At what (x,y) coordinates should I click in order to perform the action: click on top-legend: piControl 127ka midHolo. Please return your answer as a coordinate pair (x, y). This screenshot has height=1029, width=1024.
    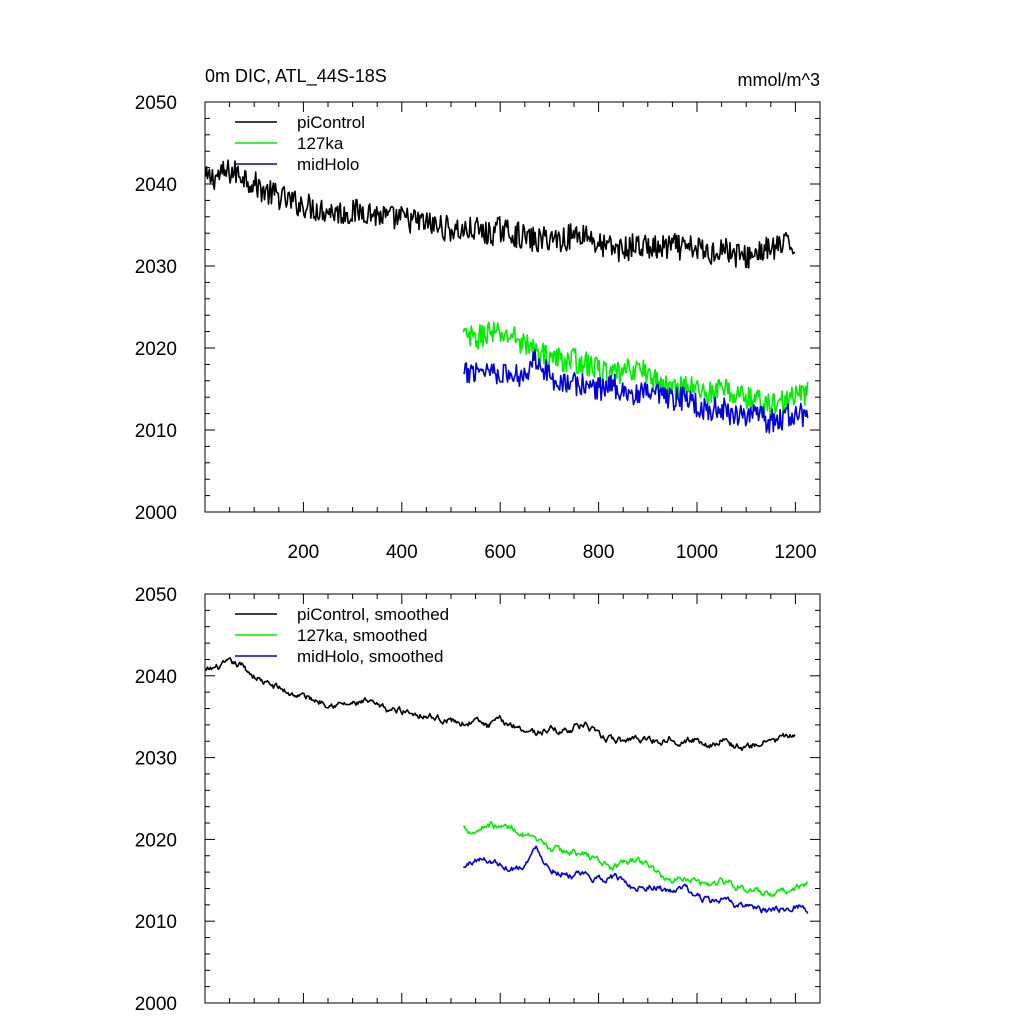
    Looking at the image, I should click on (300, 143).